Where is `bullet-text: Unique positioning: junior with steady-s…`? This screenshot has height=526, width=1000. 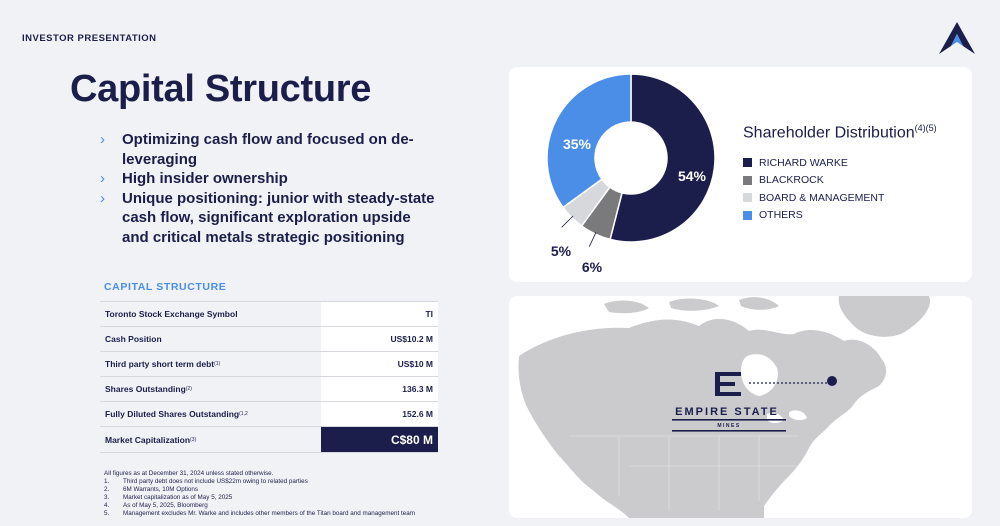 bullet-text: Unique positioning: junior with steady-s… is located at coordinates (278, 217).